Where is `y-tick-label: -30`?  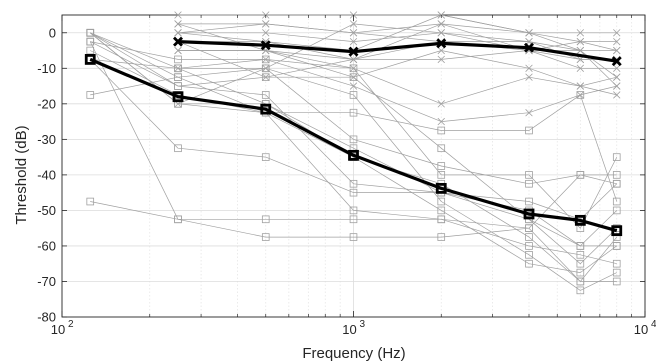
y-tick-label: -30 is located at coordinates (46, 139).